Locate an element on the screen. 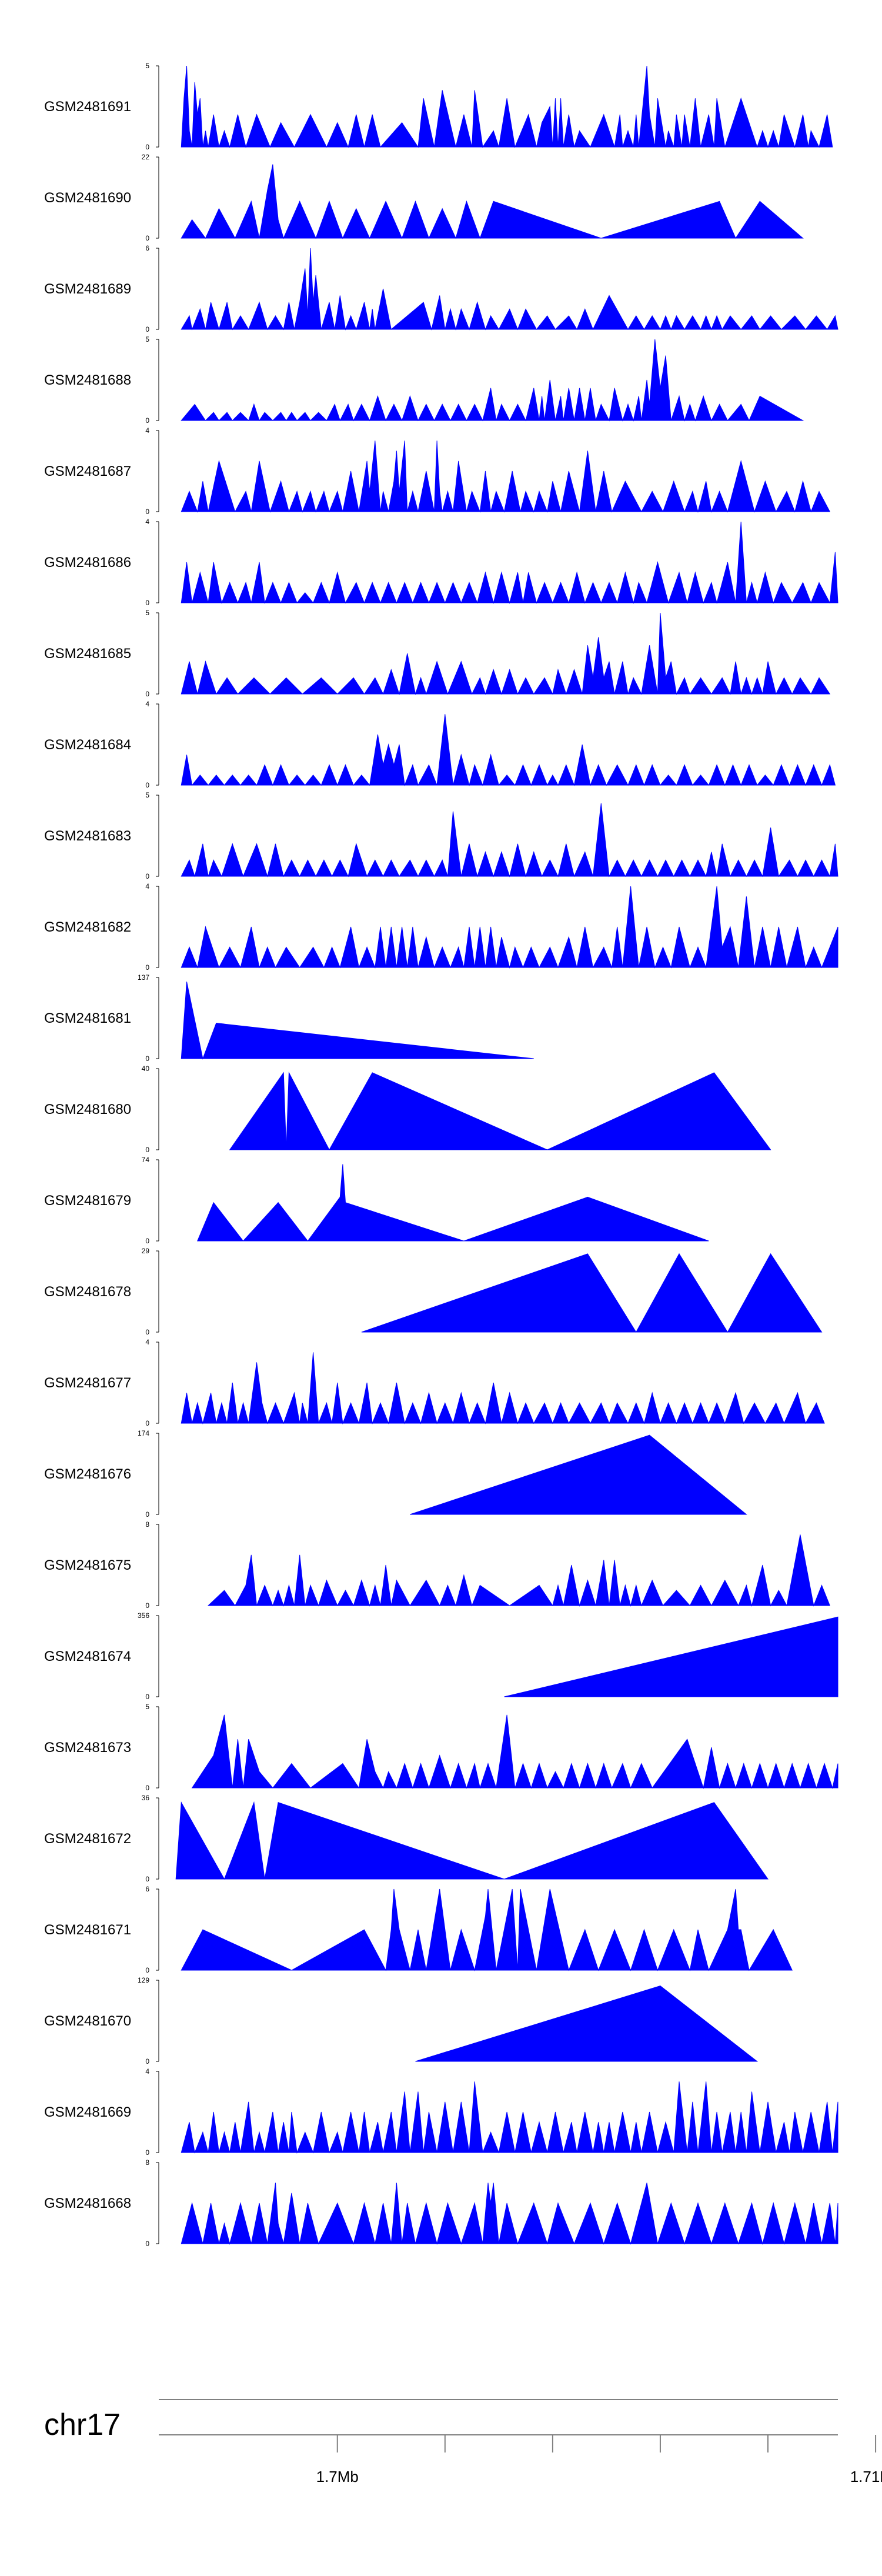 This screenshot has height=2576, width=882. track-GSM2481685: GSM2481685 5 0 is located at coordinates (437, 653).